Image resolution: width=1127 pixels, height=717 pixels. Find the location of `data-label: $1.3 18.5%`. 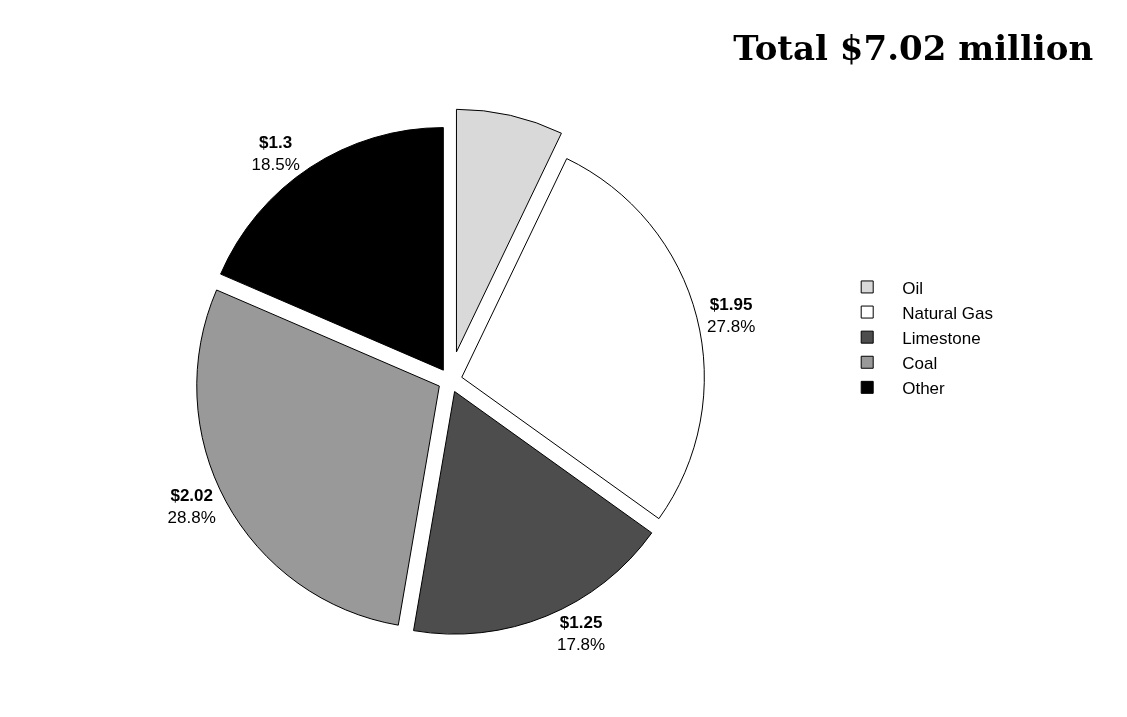

data-label: $1.3 18.5% is located at coordinates (275, 153).